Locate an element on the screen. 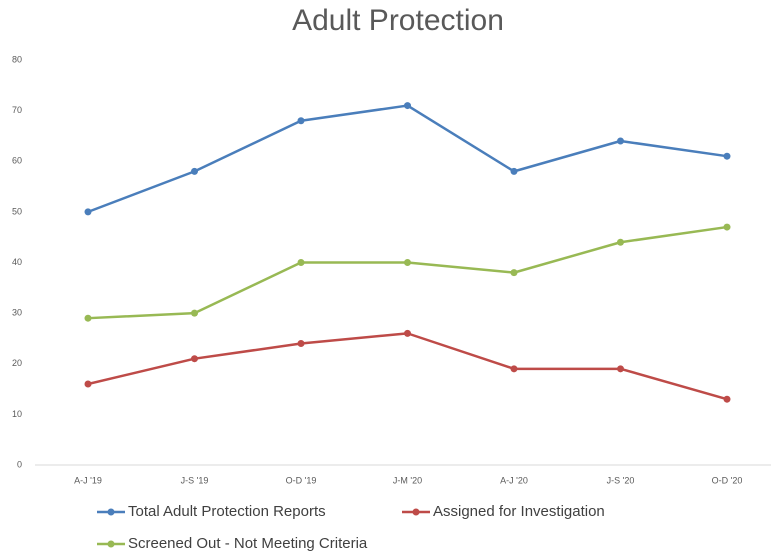 This screenshot has height=552, width=771. legend-label: Total Adult Protection Reports is located at coordinates (227, 511).